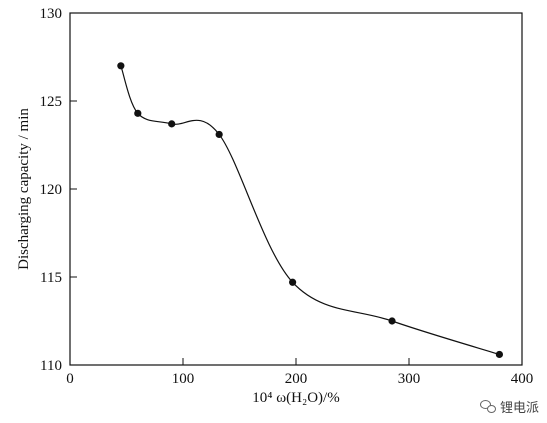  I want to click on y-tick-label: 125, so click(51, 102).